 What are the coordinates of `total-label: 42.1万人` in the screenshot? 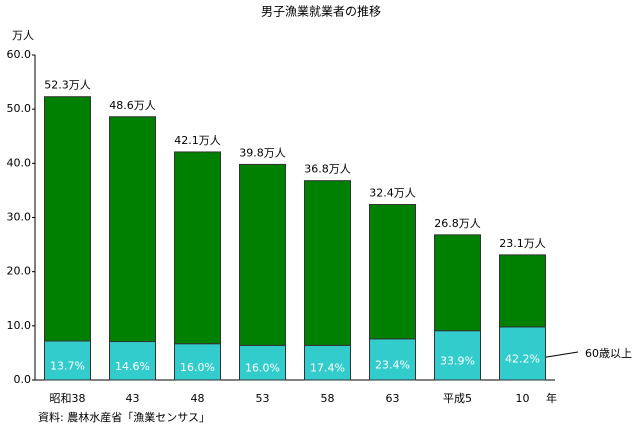 It's located at (197, 140).